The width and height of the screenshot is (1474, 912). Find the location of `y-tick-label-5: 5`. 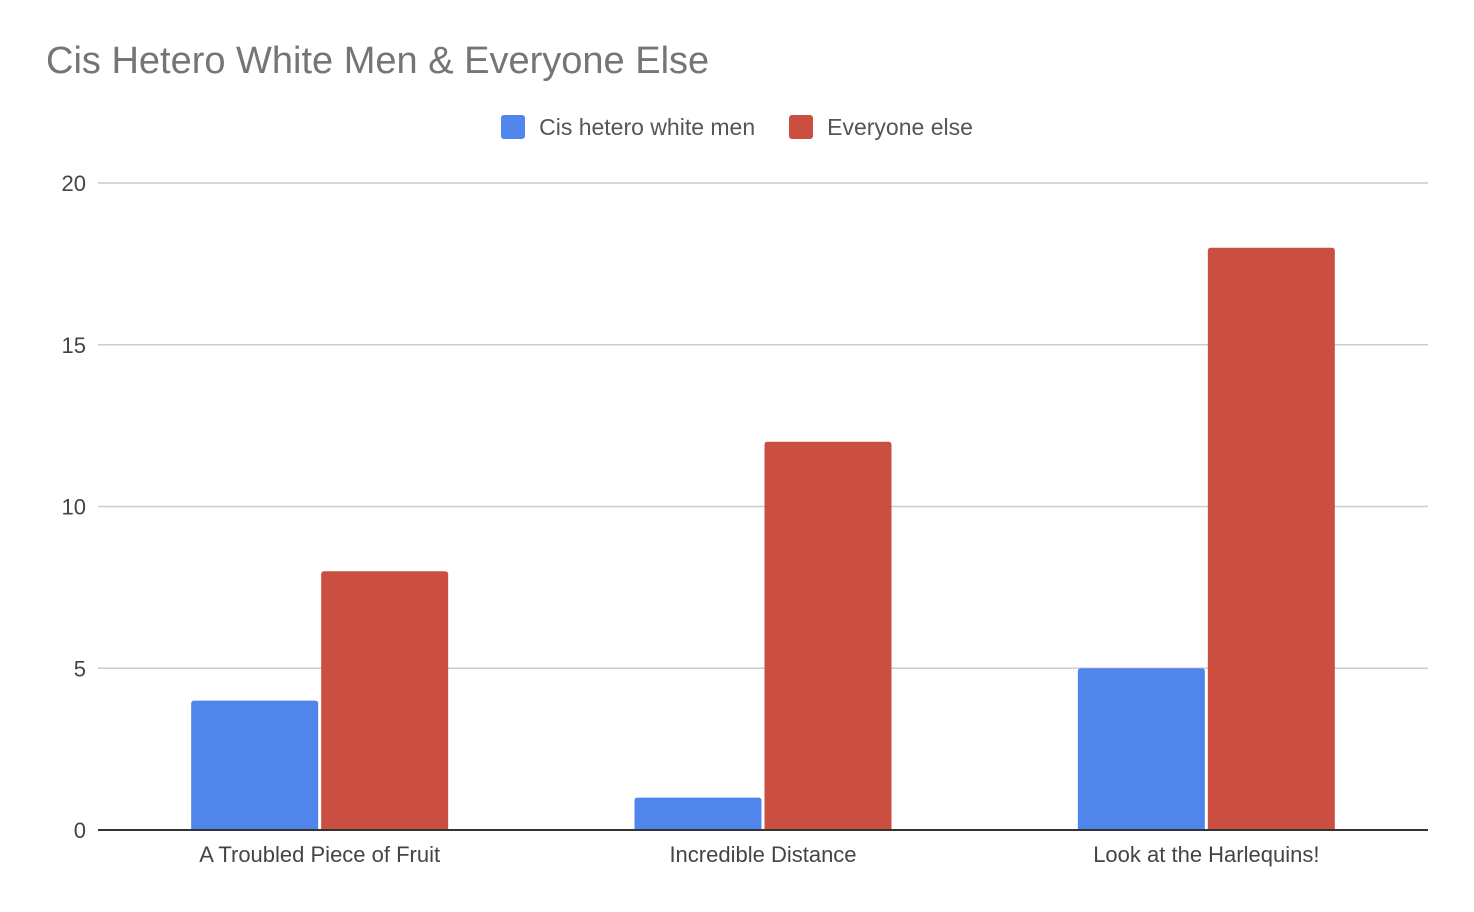

y-tick-label-5: 5 is located at coordinates (80, 668).